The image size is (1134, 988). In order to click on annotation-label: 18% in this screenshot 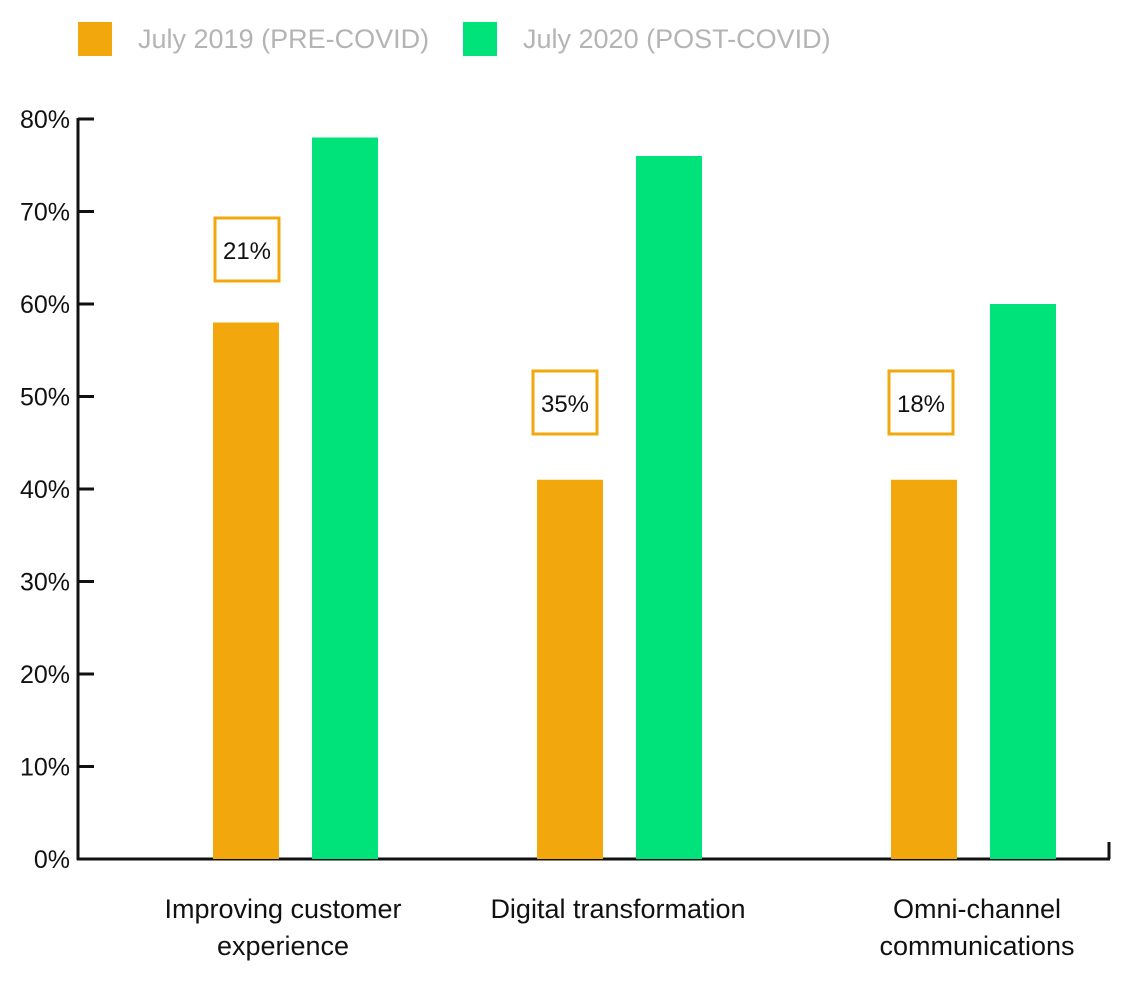, I will do `click(921, 404)`.